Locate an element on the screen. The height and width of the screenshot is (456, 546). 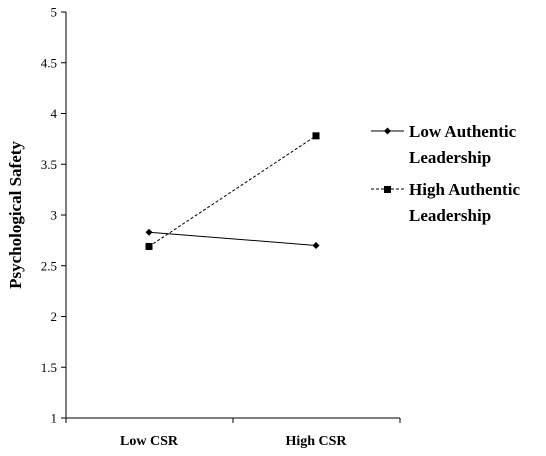
y-tick-label: 1 is located at coordinates (54, 418).